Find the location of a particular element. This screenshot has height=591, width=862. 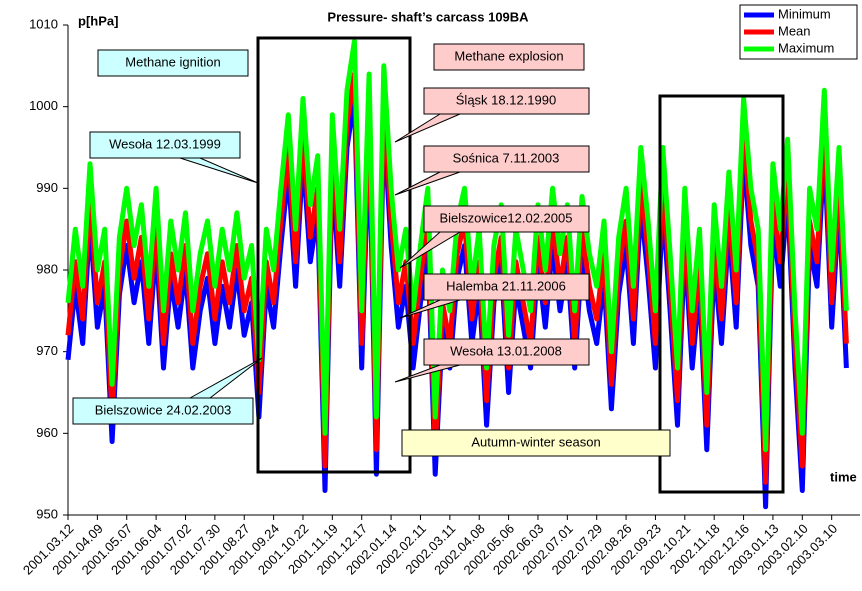

y-tick-label: 990 is located at coordinates (47, 187).